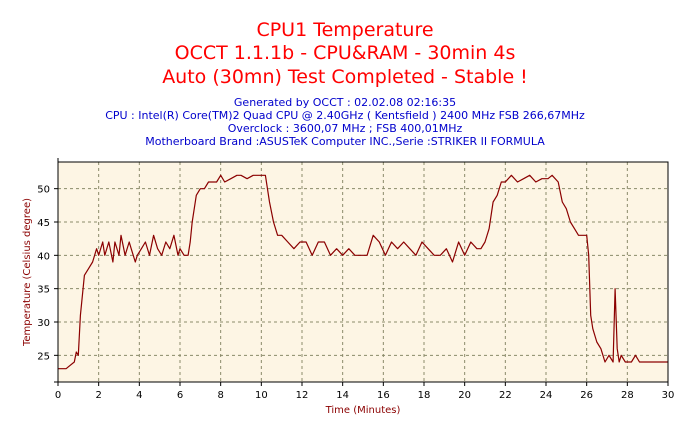 The image size is (690, 435). I want to click on x-tick-label: 18, so click(424, 395).